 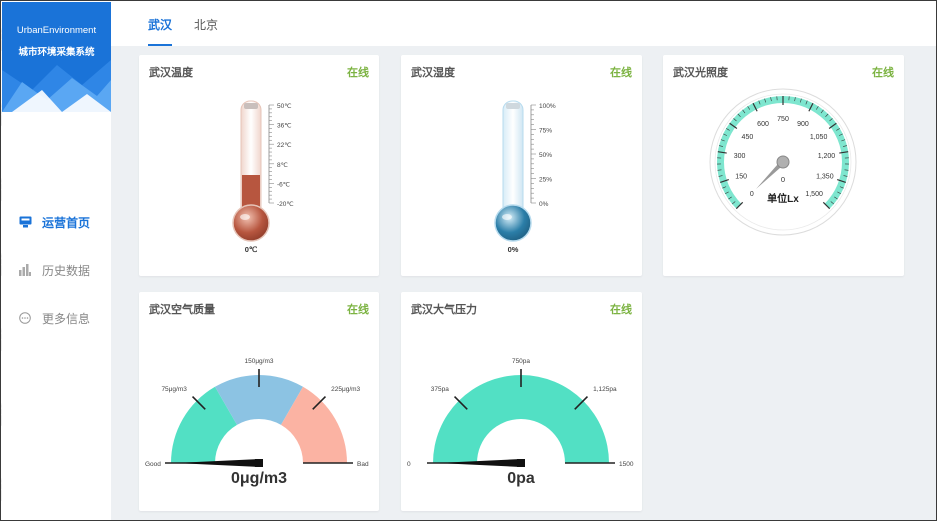 I want to click on gauge-min-label: Good, so click(x=153, y=464).